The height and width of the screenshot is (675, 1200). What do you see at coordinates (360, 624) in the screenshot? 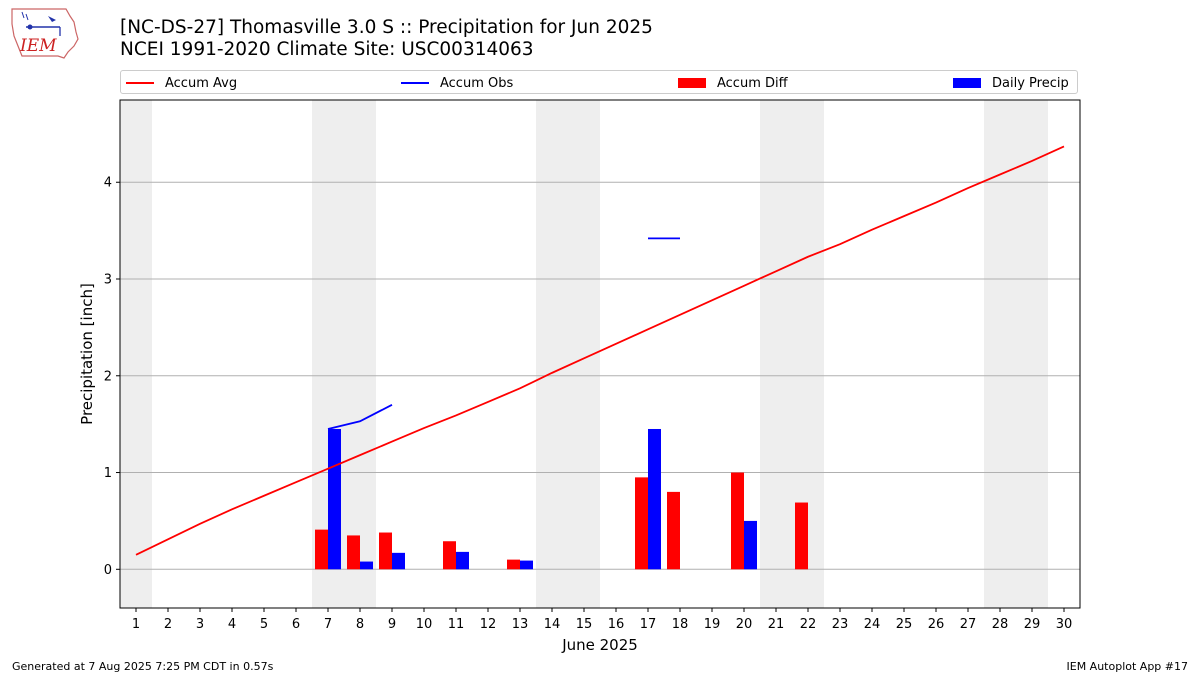
I see `x-tick-label-8: 8` at bounding box center [360, 624].